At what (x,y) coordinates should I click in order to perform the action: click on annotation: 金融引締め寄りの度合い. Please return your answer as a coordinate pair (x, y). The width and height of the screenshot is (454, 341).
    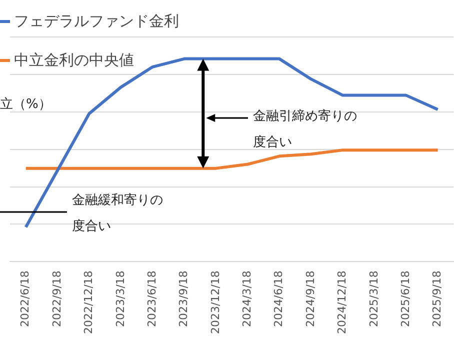
    Looking at the image, I should click on (305, 130).